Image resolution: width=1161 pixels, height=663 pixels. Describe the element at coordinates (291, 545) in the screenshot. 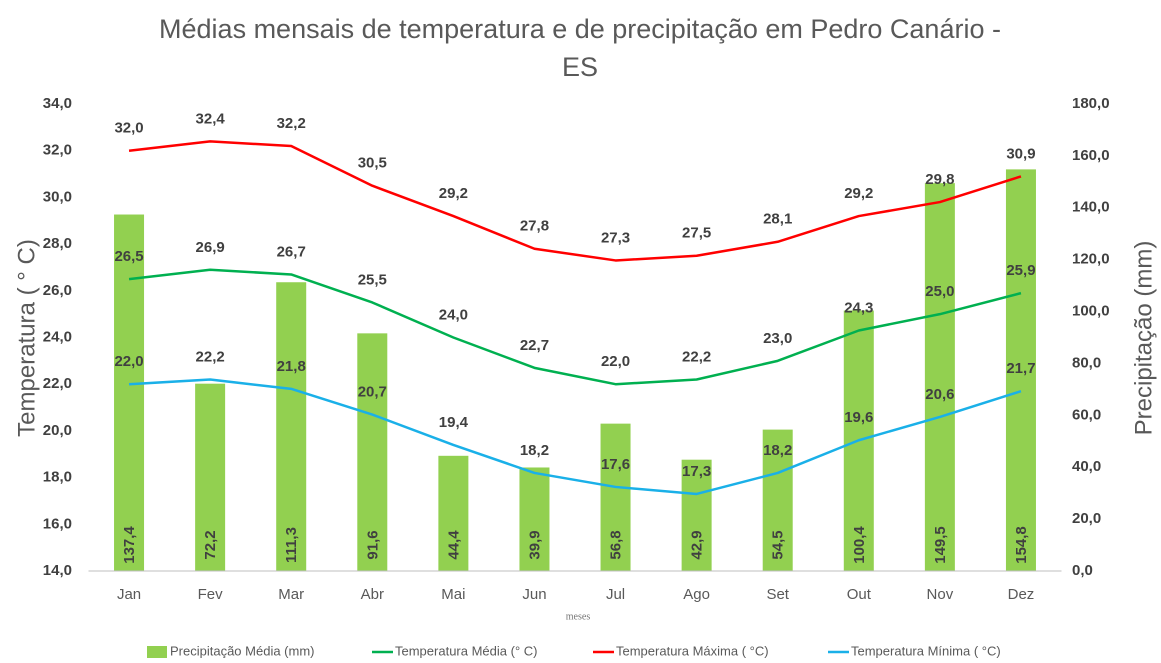

I see `bar-value-label: 111,3` at that location.